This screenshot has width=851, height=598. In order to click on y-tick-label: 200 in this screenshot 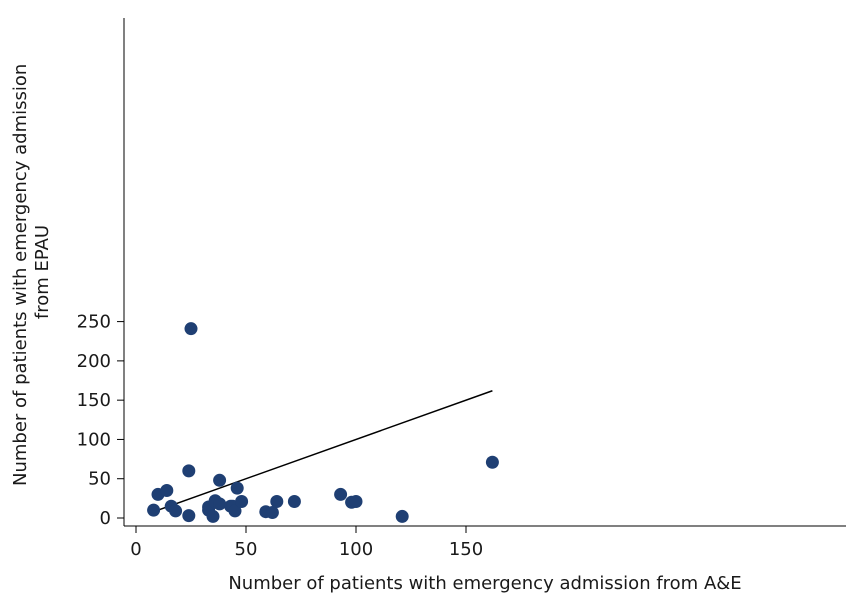, I will do `click(94, 361)`.